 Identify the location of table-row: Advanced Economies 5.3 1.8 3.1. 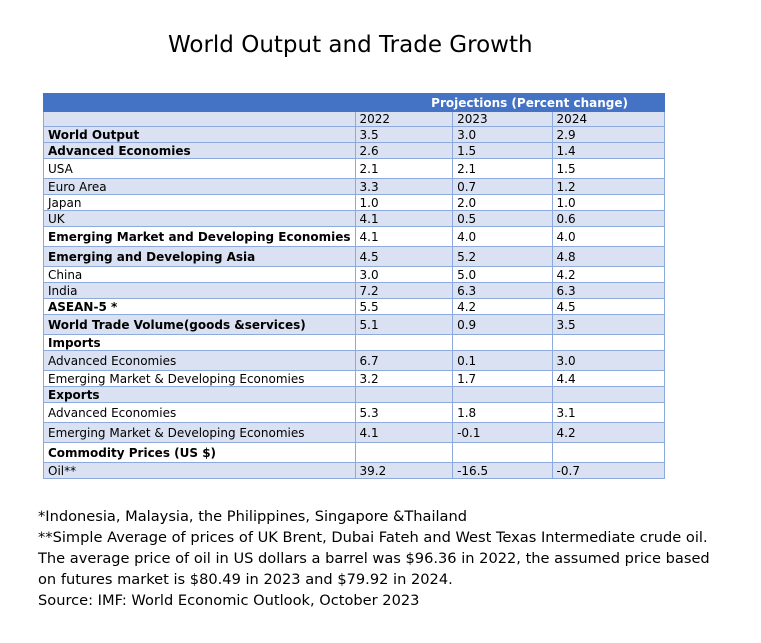
(354, 412).